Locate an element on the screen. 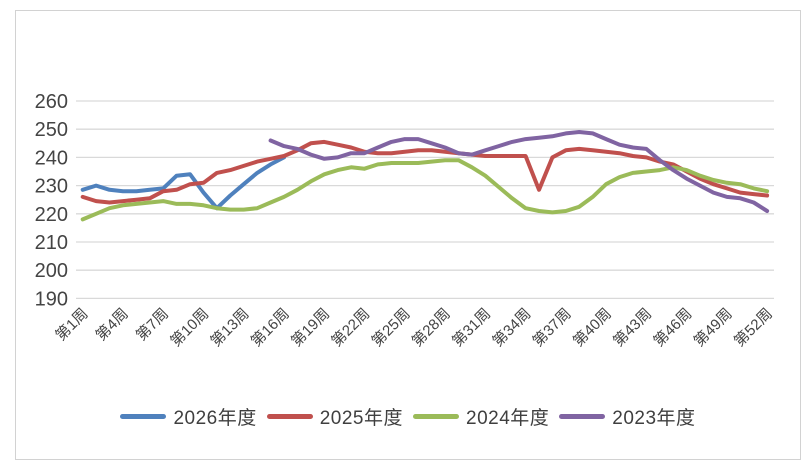  x-tick-label: 第31周 is located at coordinates (471, 328).